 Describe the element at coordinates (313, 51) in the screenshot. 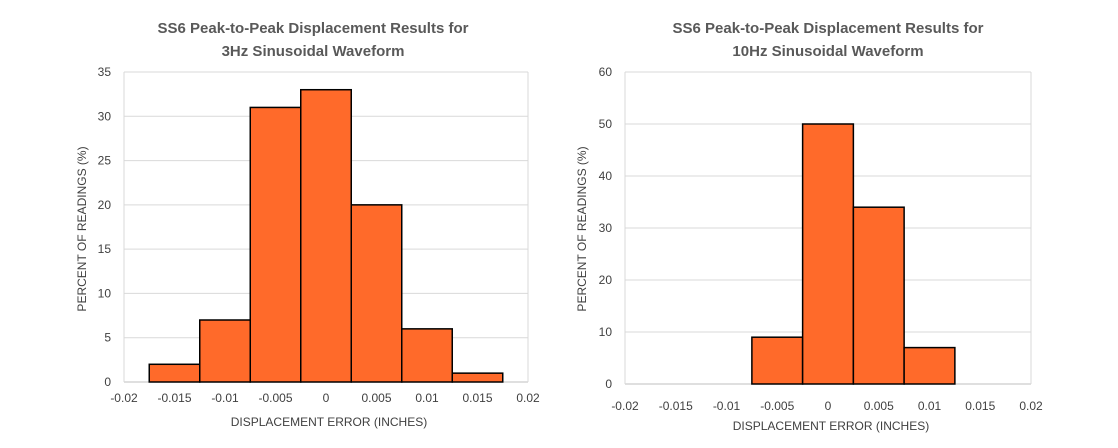

I see `chart-title-line2: 3Hz Sinusoidal Waveform` at that location.